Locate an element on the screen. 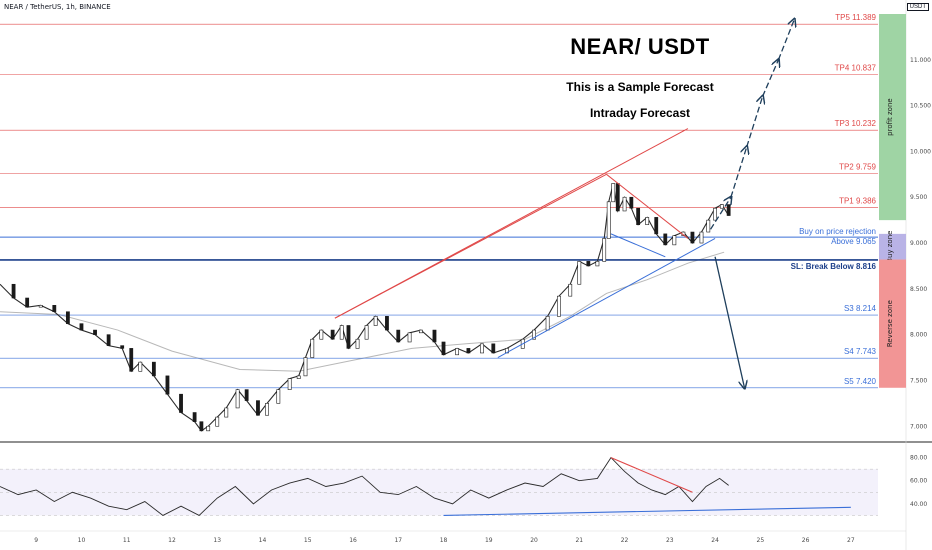  price-tick-8: 11.000 is located at coordinates (920, 60).